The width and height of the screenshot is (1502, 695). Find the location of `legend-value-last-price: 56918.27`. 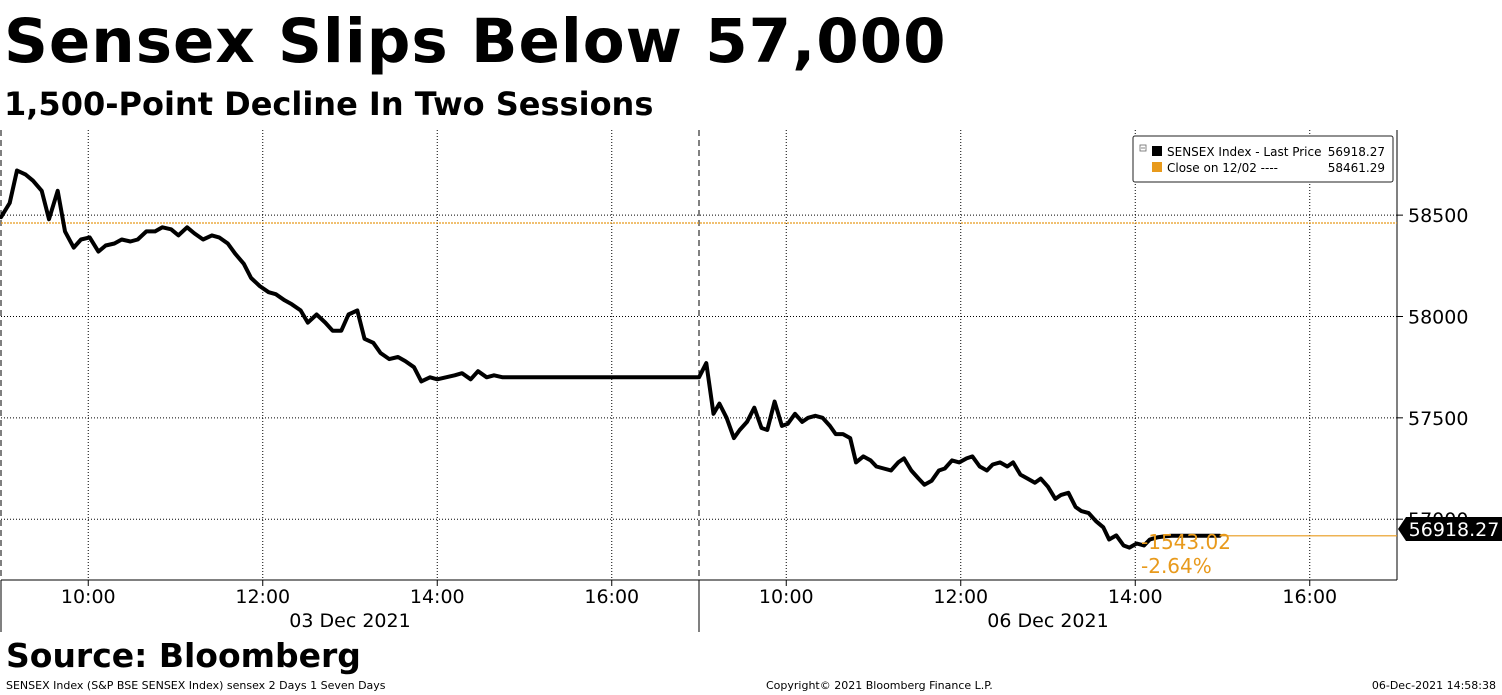

legend-value-last-price: 56918.27 is located at coordinates (1356, 152).